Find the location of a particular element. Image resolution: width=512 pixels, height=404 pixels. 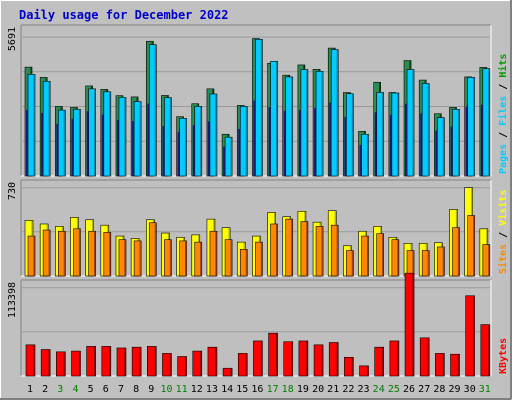

x-tick-12: 12 is located at coordinates (197, 389).